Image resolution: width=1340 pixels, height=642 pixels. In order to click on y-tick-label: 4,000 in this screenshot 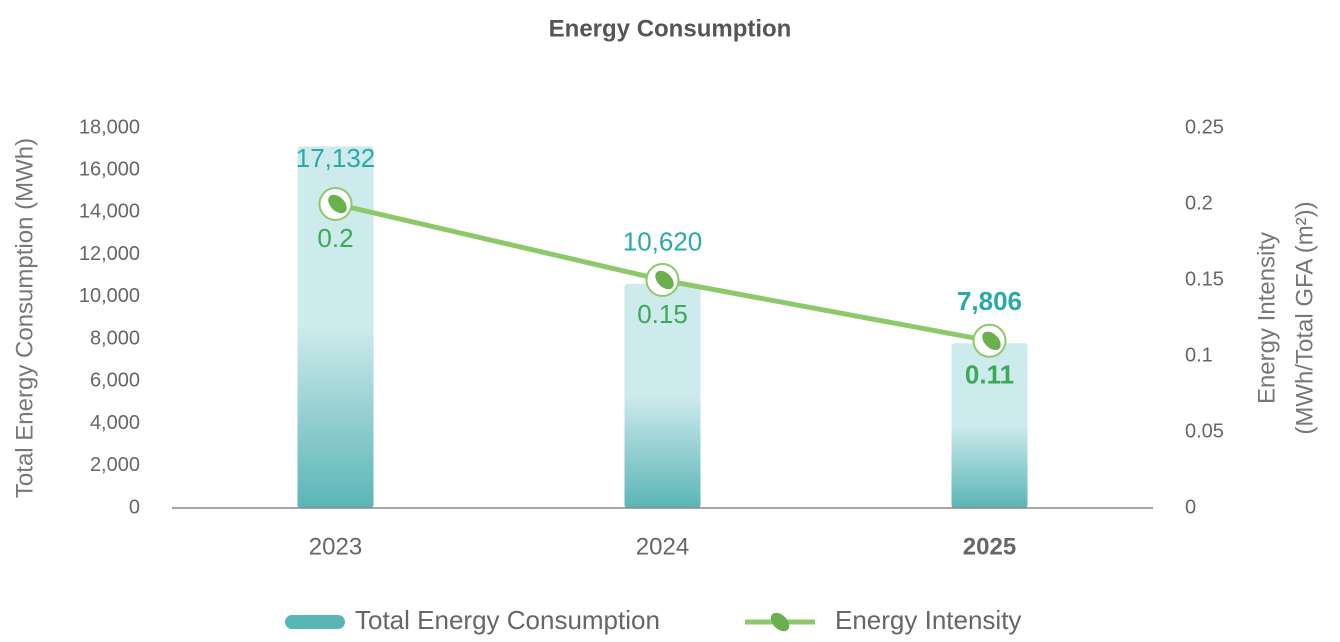, I will do `click(115, 423)`.